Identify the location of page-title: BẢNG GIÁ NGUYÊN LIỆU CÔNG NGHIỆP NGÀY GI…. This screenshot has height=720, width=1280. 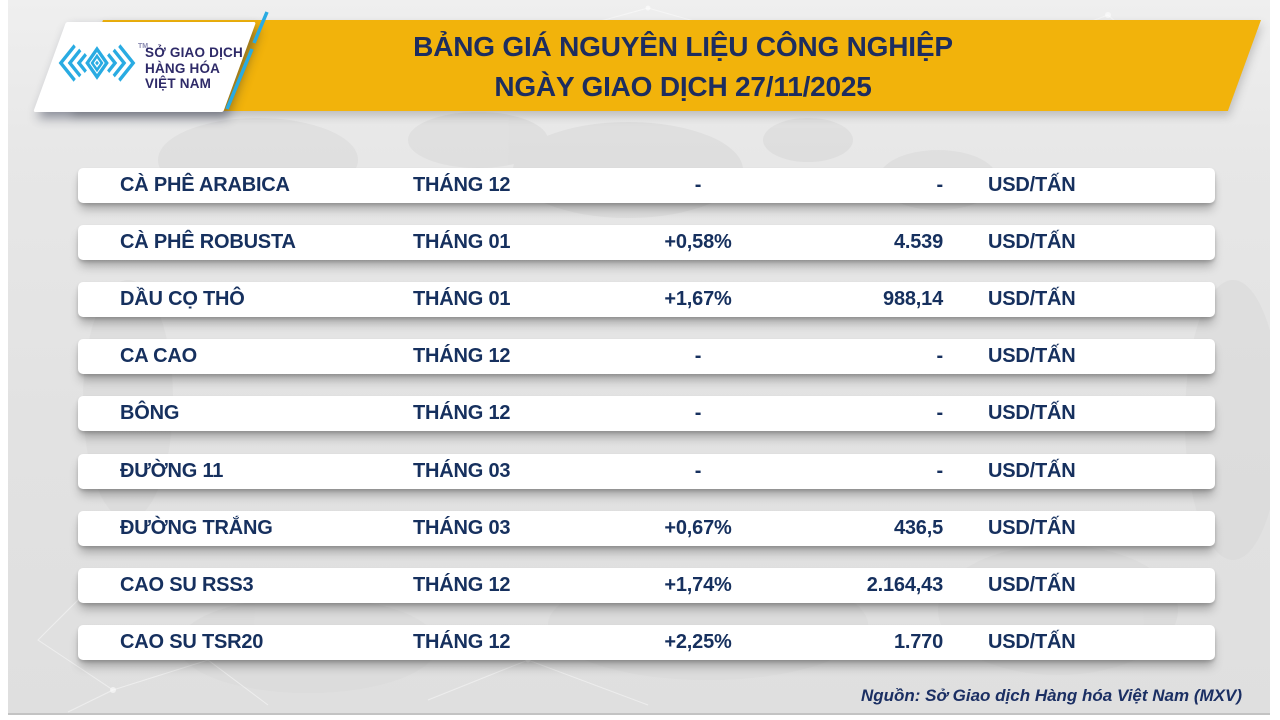
(683, 65).